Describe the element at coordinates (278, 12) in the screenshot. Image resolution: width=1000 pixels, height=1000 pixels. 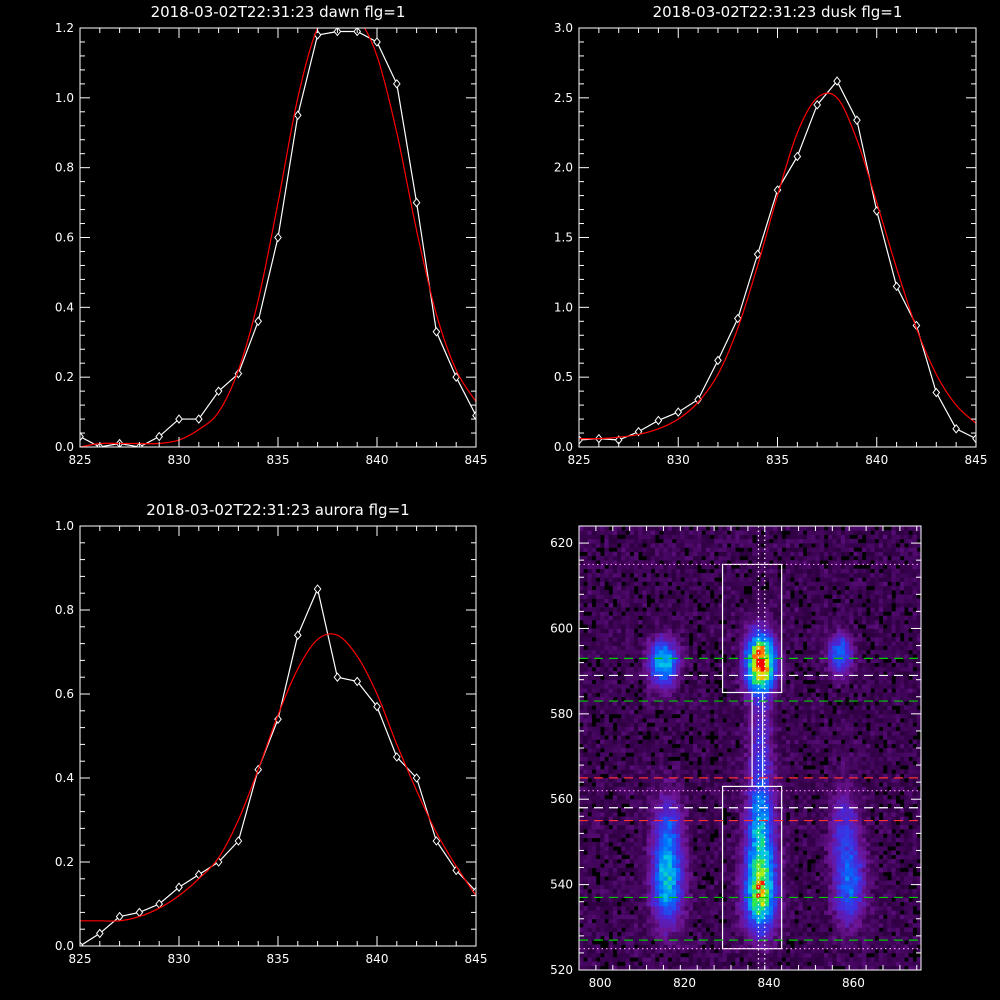
I see `chart-title: 2018-03-02T22:31:23 dawn flg=1` at that location.